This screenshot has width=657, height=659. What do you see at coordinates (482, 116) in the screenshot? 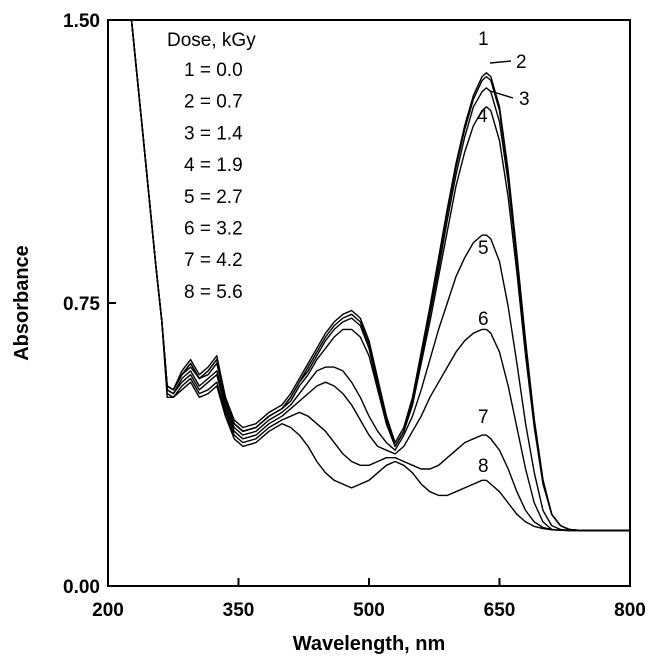
I see `curve-label-4: 4` at bounding box center [482, 116].